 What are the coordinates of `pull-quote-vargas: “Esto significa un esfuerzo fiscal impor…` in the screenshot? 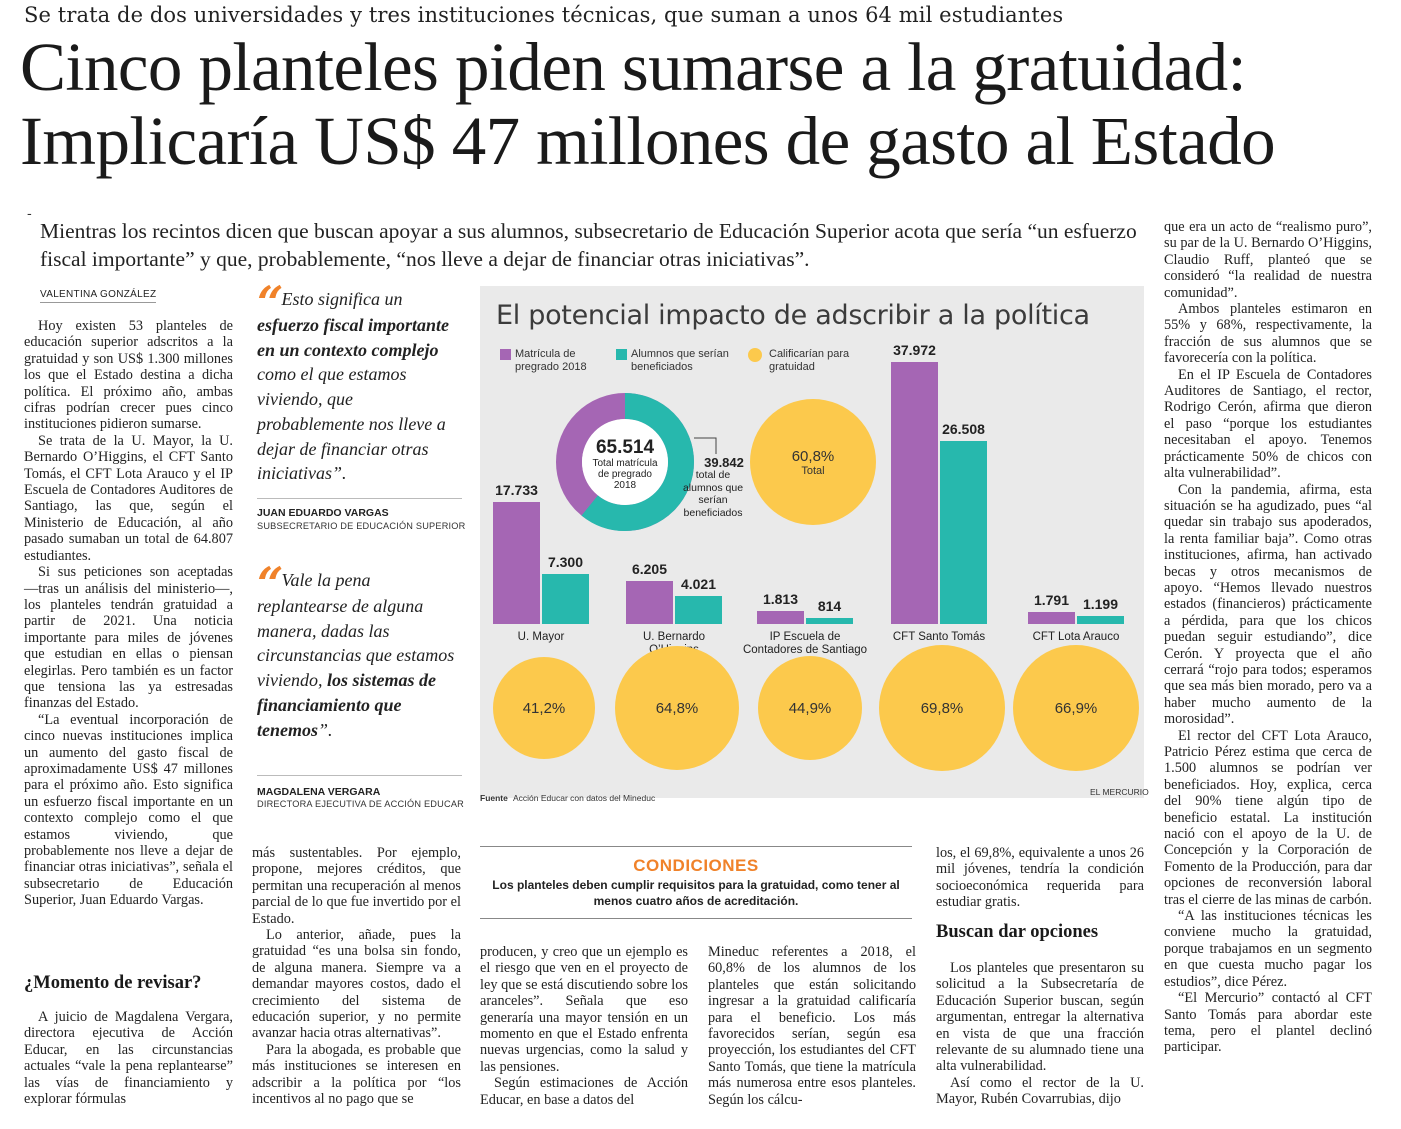 It's located at (353, 380).